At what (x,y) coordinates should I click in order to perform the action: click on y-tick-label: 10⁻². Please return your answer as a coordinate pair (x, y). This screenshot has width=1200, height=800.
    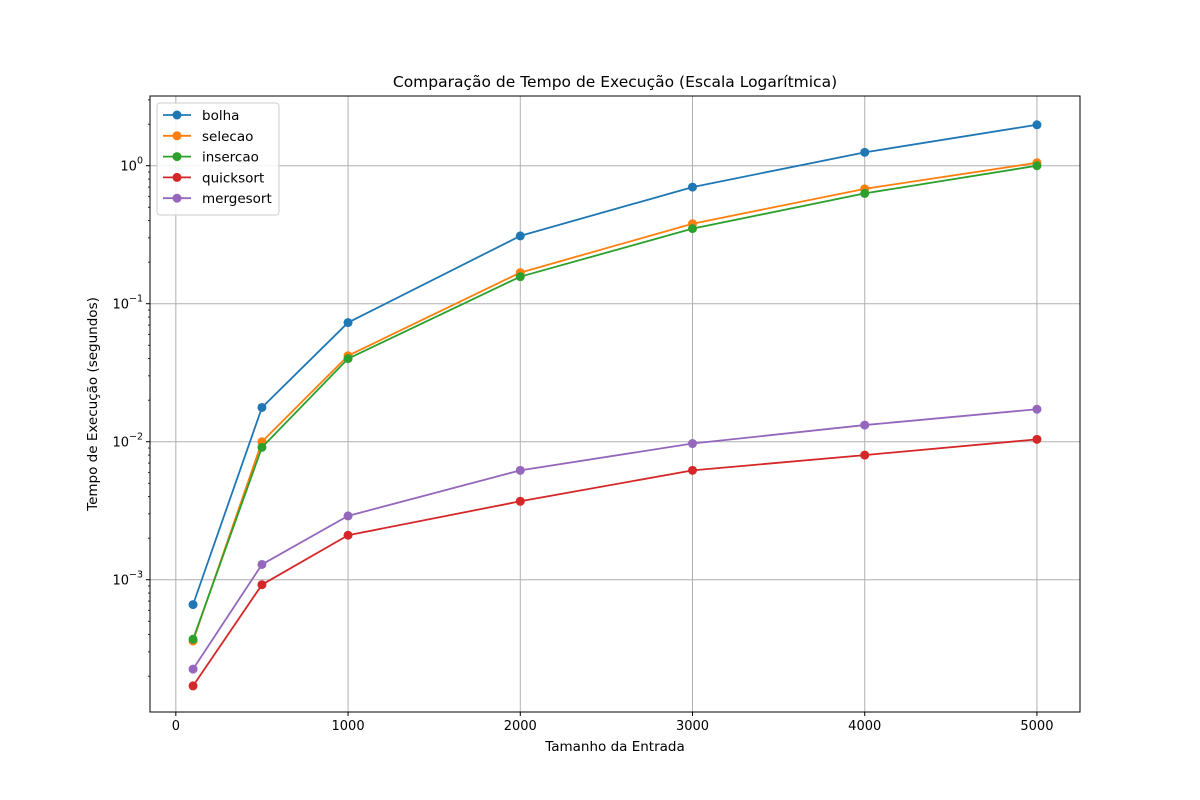
    Looking at the image, I should click on (127, 441).